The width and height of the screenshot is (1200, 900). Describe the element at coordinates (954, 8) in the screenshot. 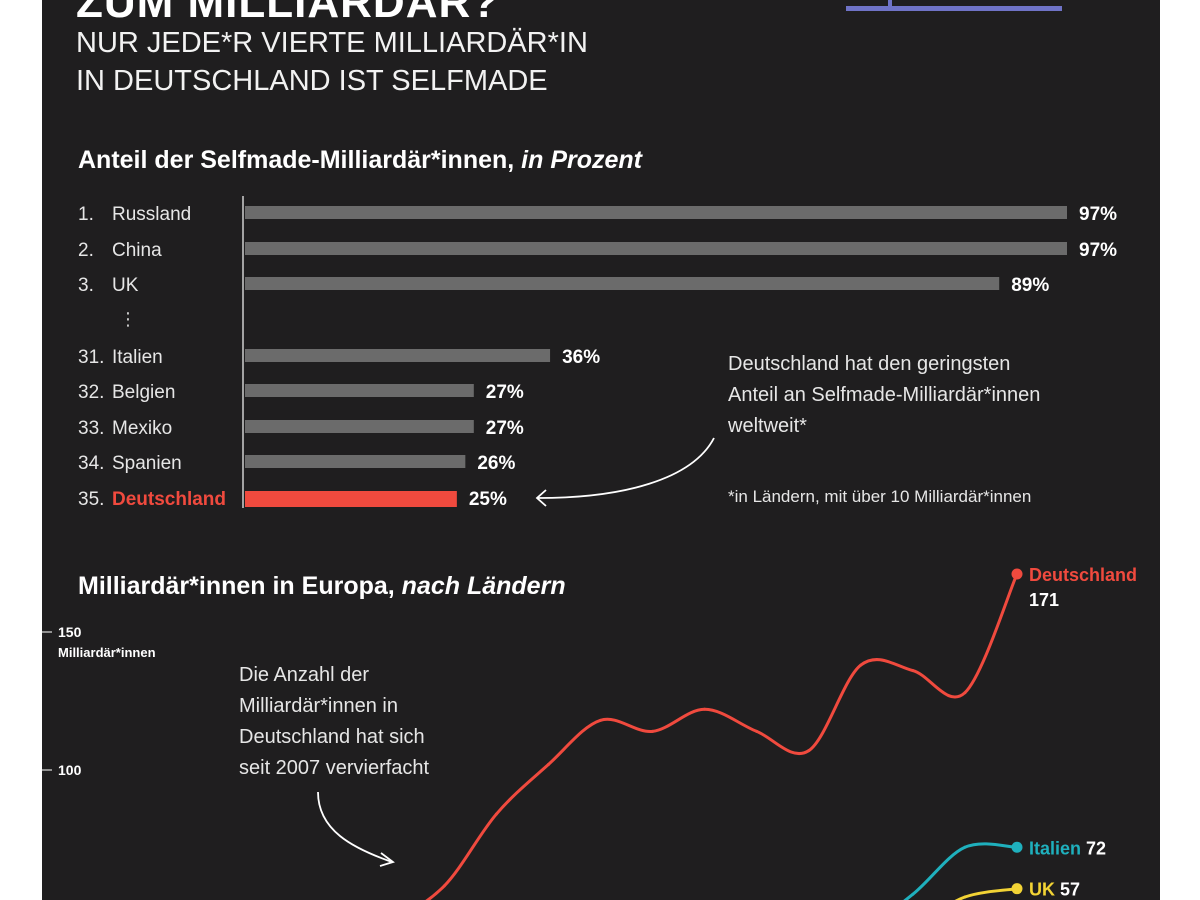

I see `logo-underline` at that location.